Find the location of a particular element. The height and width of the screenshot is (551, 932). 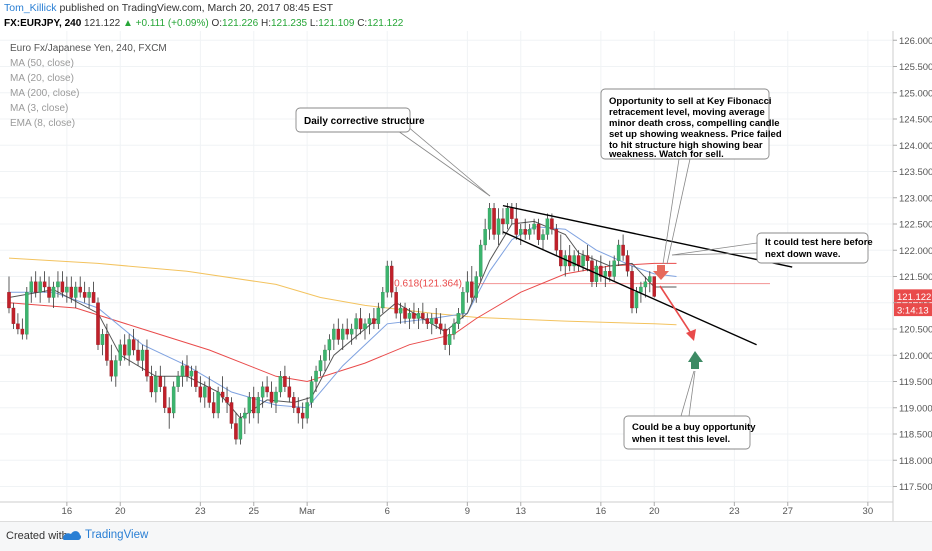

symbol-name: FX:EURJPY, 240 is located at coordinates (43, 23).